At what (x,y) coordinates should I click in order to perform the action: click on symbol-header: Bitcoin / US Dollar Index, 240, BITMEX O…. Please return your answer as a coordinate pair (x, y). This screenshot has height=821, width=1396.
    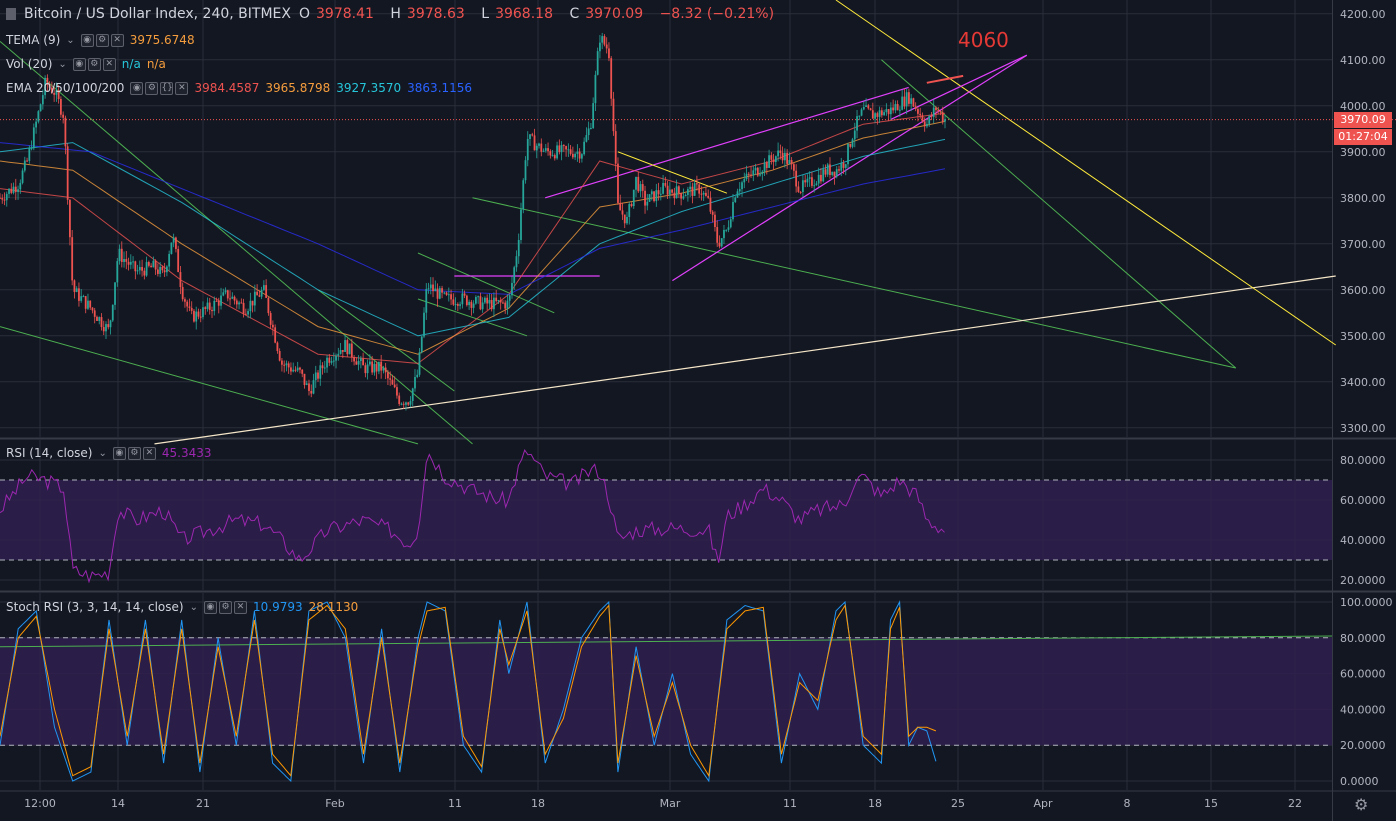
    Looking at the image, I should click on (393, 14).